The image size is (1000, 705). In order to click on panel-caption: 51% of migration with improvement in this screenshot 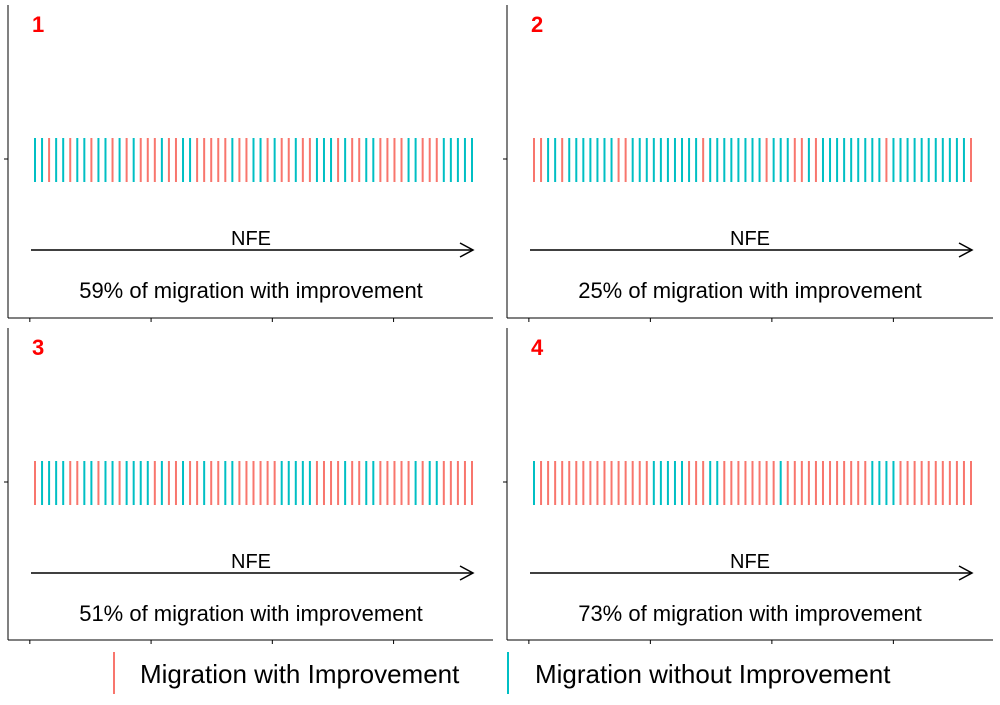, I will do `click(251, 613)`.